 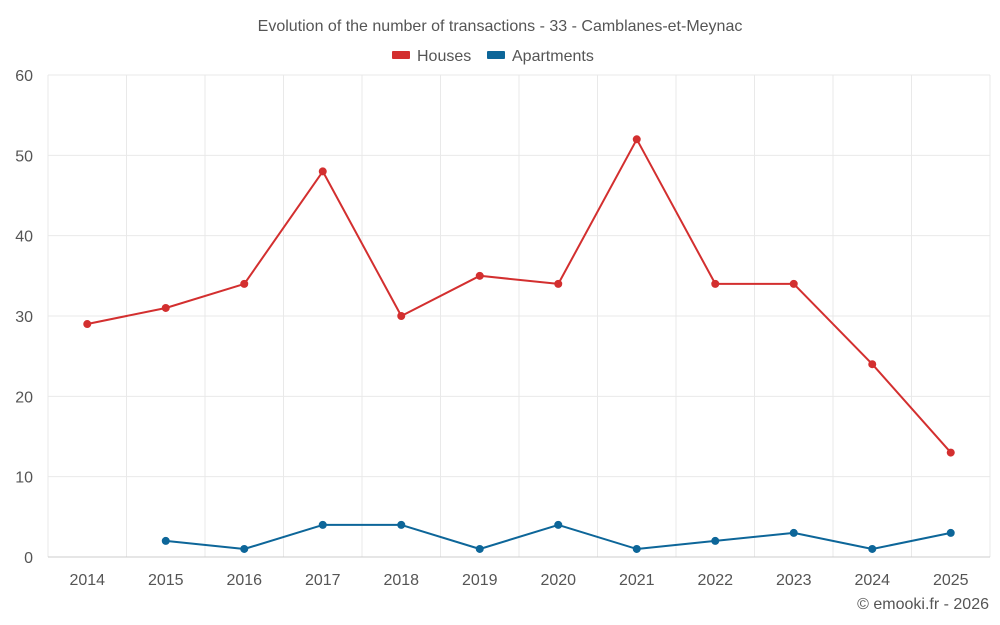 What do you see at coordinates (480, 580) in the screenshot?
I see `x-tick-label: 2019` at bounding box center [480, 580].